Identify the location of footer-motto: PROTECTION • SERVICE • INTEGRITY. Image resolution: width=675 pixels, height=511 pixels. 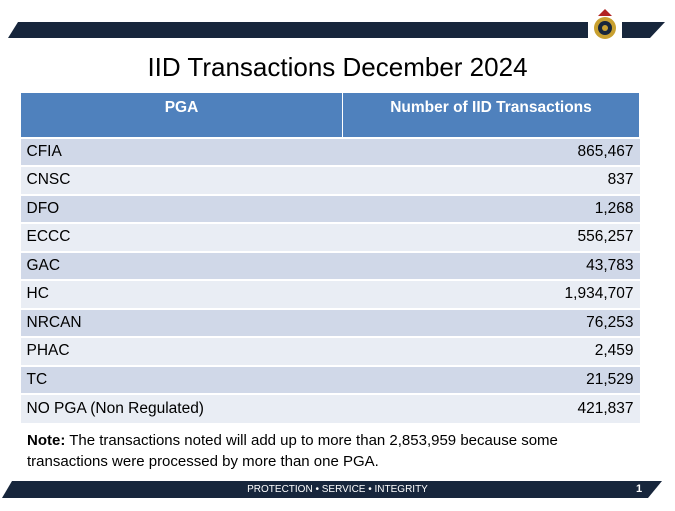
(337, 489).